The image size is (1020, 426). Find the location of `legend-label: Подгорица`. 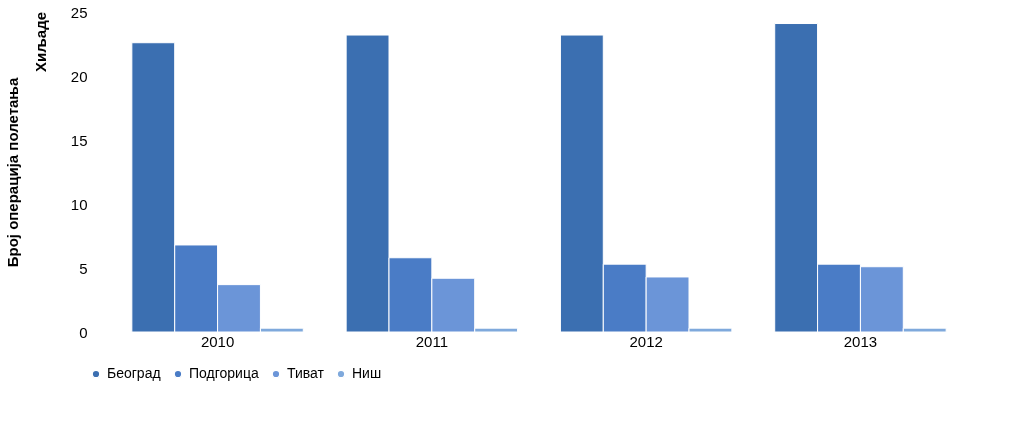

legend-label: Подгорица is located at coordinates (224, 373).